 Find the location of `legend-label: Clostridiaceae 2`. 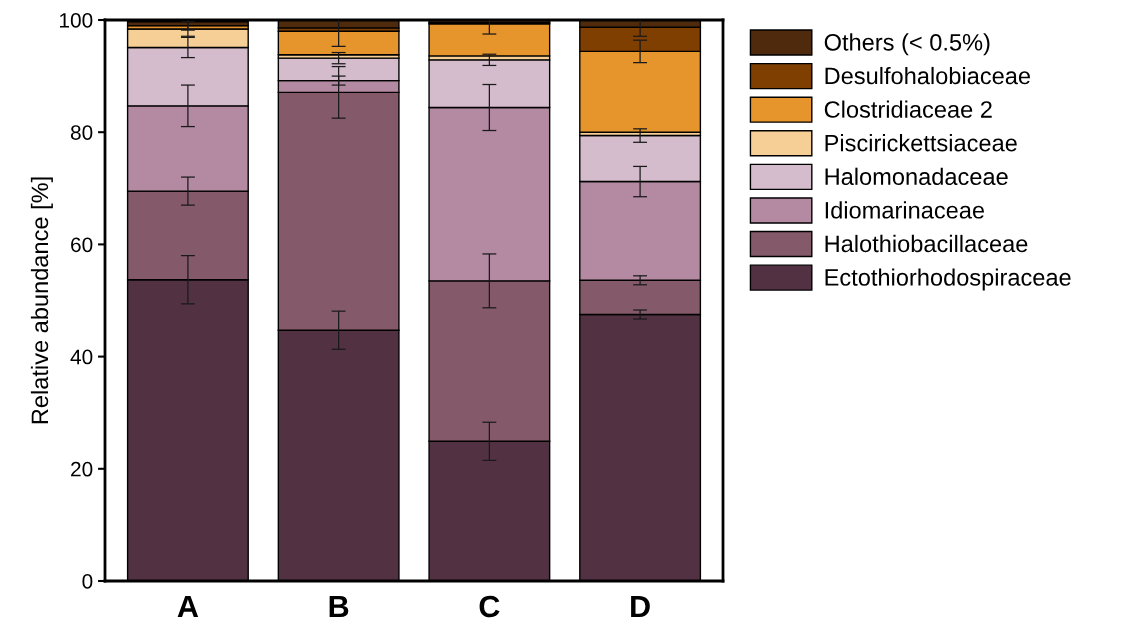

legend-label: Clostridiaceae 2 is located at coordinates (908, 109).